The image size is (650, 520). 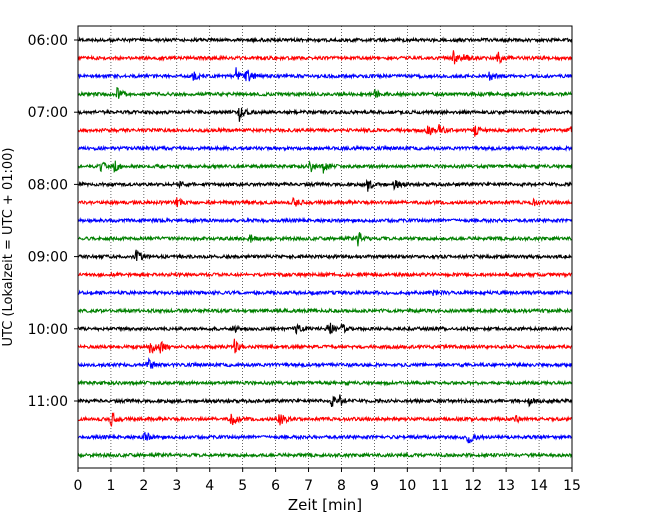 I want to click on y-axis-label: UTC (Lokalzeit = UTC + 01:00), so click(x=8, y=247).